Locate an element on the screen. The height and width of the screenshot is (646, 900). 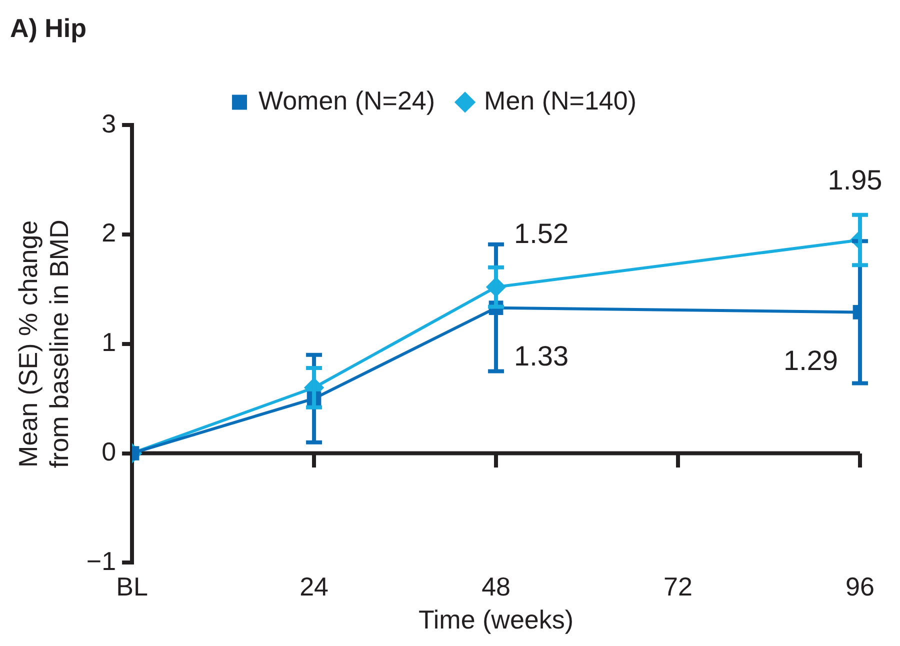
data-label: 1.52 is located at coordinates (541, 233).